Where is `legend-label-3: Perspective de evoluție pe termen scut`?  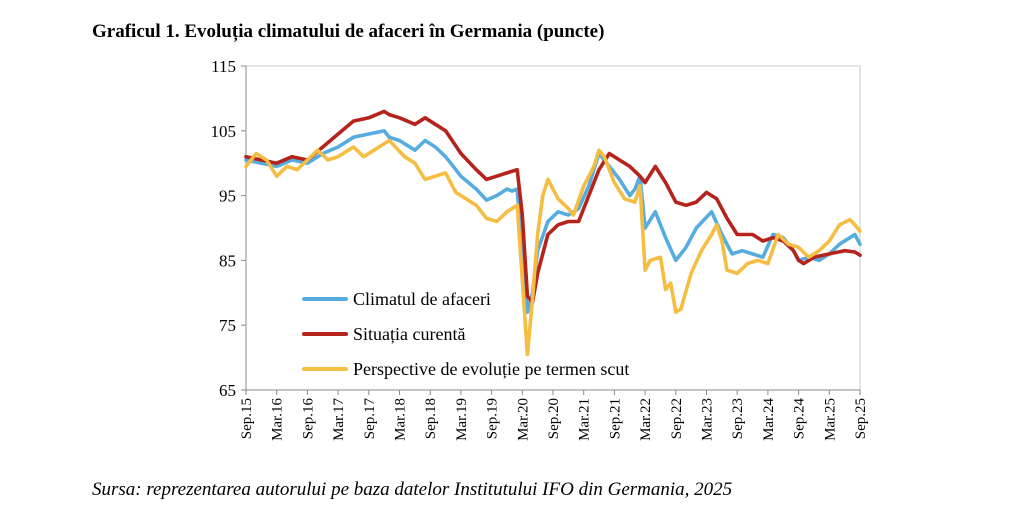
legend-label-3: Perspective de evoluție pe termen scut is located at coordinates (491, 369).